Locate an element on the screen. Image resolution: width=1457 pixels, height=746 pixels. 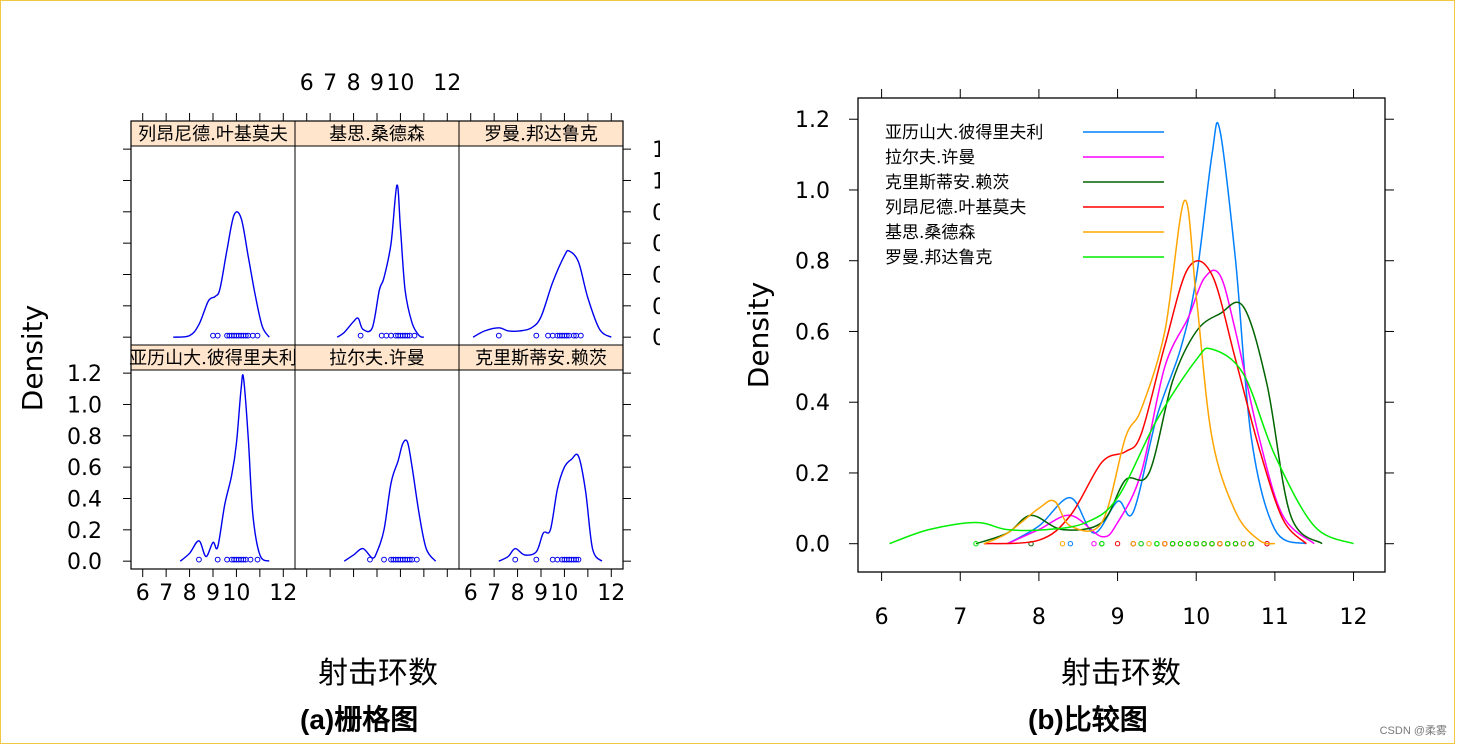
legend-label: 列昂尼德.叶基莫夫 is located at coordinates (955, 208).